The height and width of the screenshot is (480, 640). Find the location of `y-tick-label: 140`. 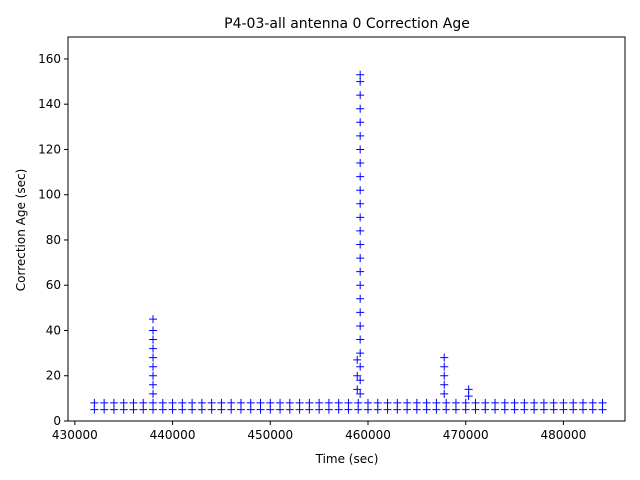

y-tick-label: 140 is located at coordinates (49, 104).